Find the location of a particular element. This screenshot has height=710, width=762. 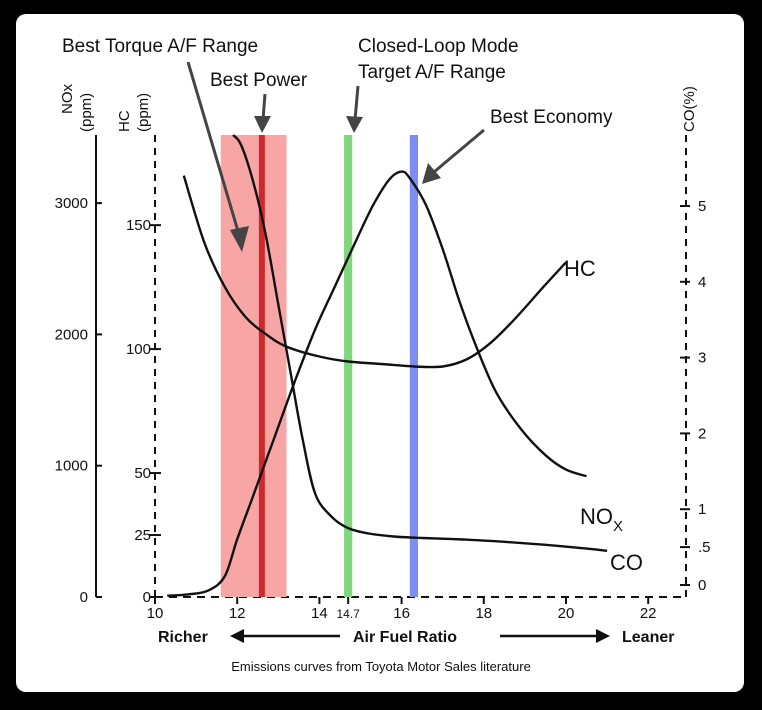

x-tick-label: 14 is located at coordinates (319, 613).